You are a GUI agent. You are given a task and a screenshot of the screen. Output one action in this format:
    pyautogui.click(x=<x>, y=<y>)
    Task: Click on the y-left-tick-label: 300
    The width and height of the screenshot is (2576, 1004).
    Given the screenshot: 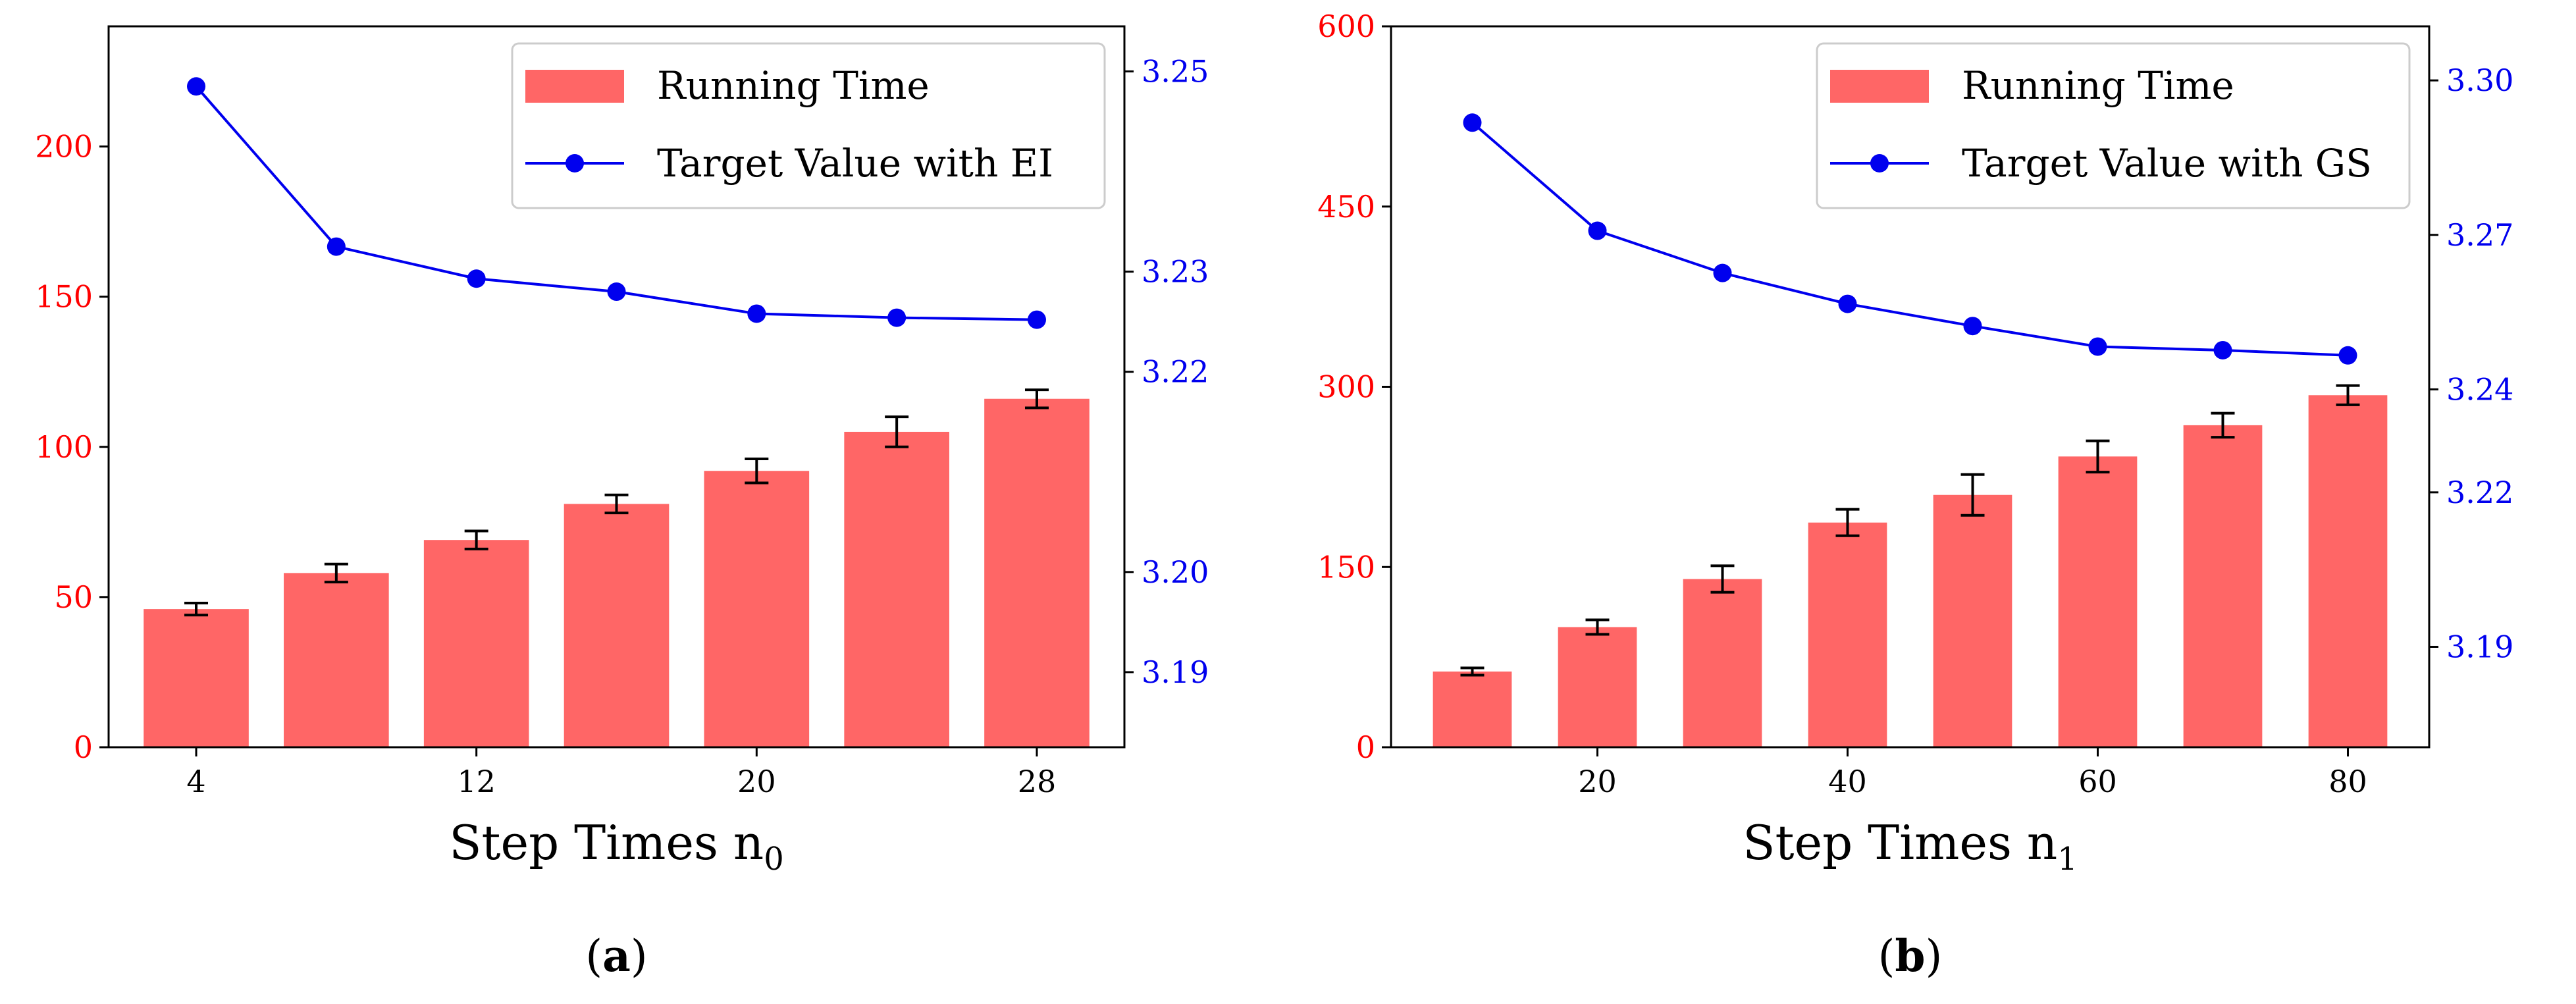 What is the action you would take?
    pyautogui.click(x=1346, y=387)
    